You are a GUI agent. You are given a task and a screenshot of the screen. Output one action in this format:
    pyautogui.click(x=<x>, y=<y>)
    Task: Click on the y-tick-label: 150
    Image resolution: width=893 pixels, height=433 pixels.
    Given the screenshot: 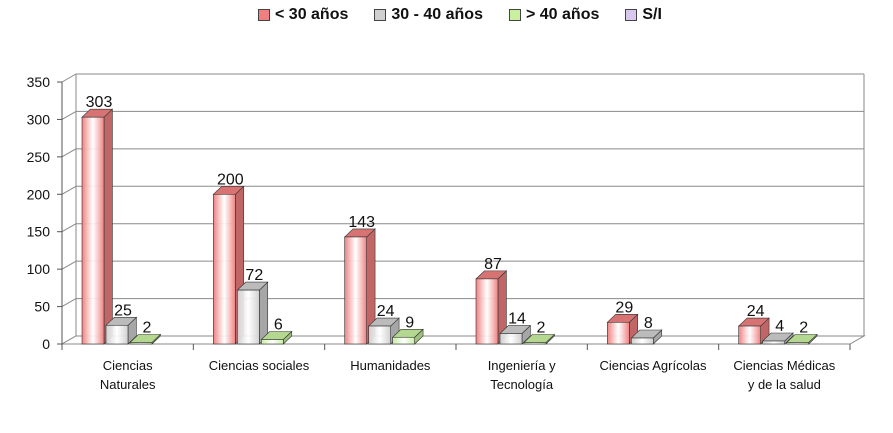 What is the action you would take?
    pyautogui.click(x=39, y=232)
    